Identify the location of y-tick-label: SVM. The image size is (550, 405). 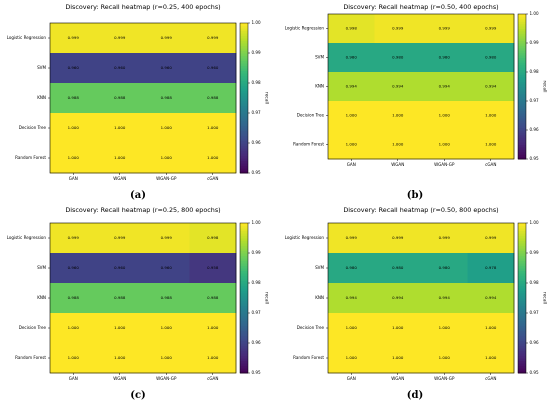
(41, 67).